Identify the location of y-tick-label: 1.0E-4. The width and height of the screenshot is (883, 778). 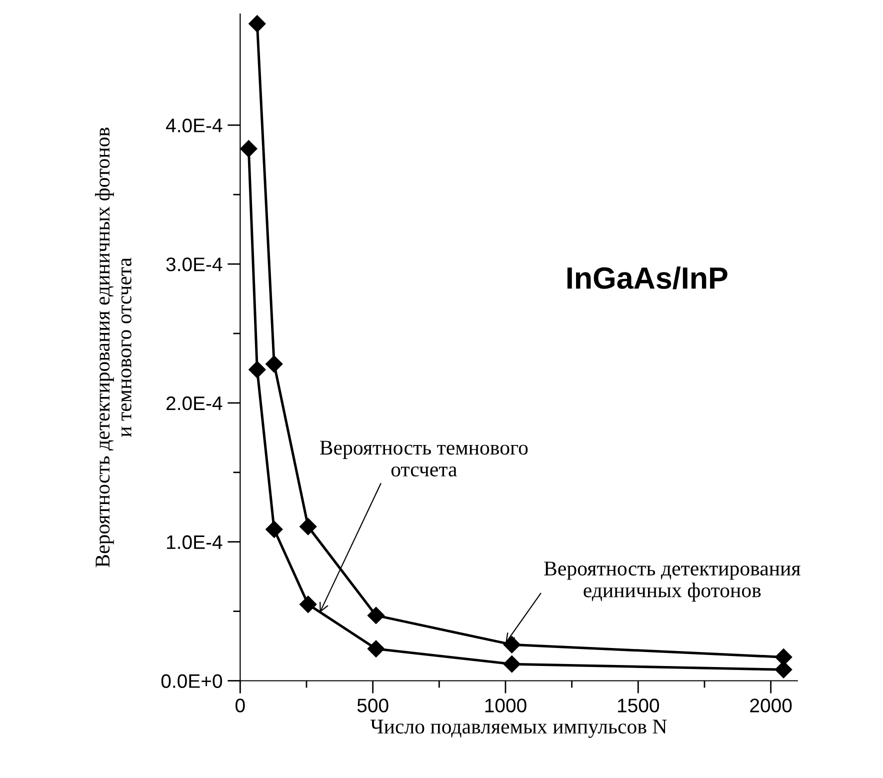
(194, 542).